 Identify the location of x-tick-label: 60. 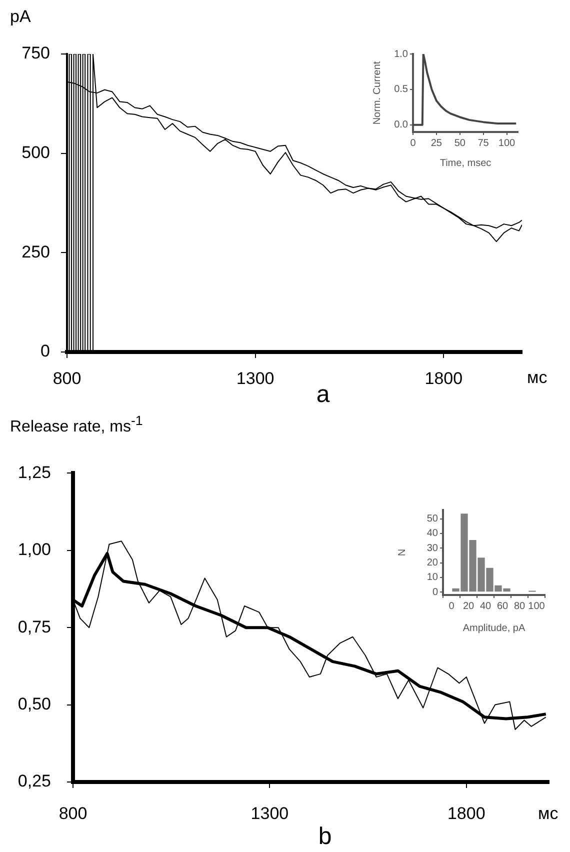
(502, 606).